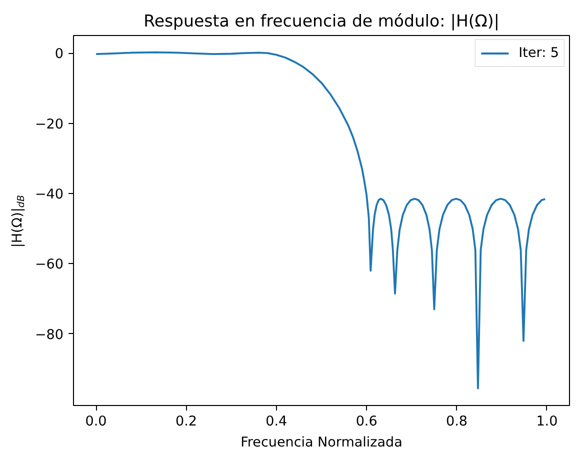  I want to click on x-tick-label: 0.4, so click(277, 422).